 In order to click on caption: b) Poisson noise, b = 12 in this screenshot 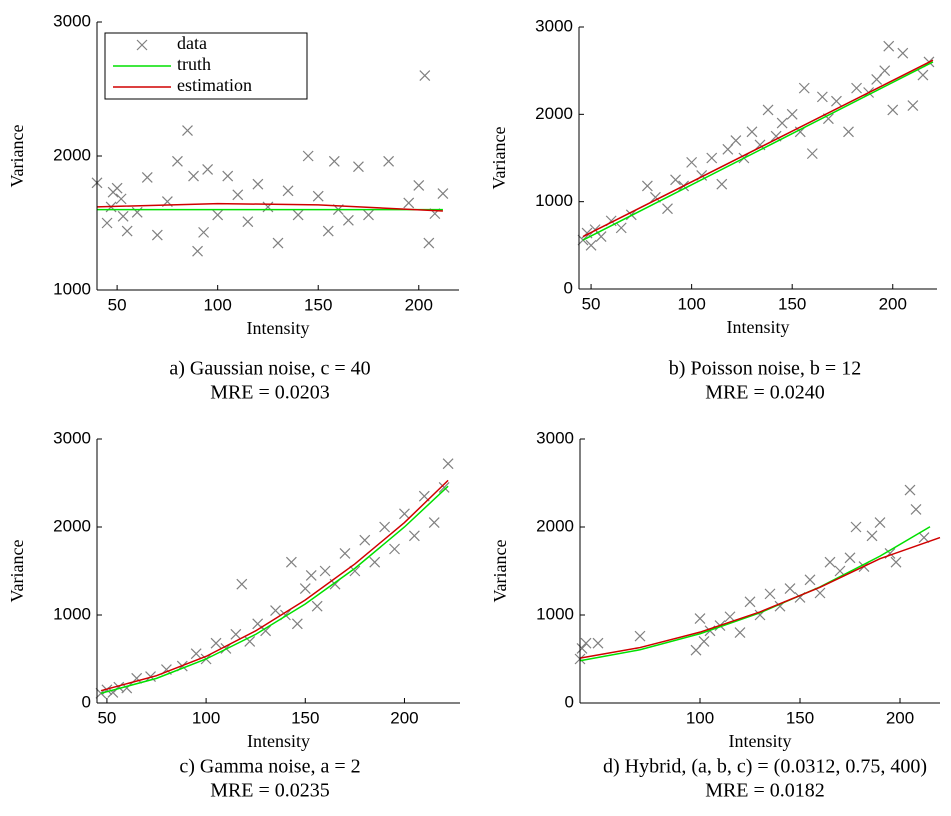, I will do `click(765, 369)`.